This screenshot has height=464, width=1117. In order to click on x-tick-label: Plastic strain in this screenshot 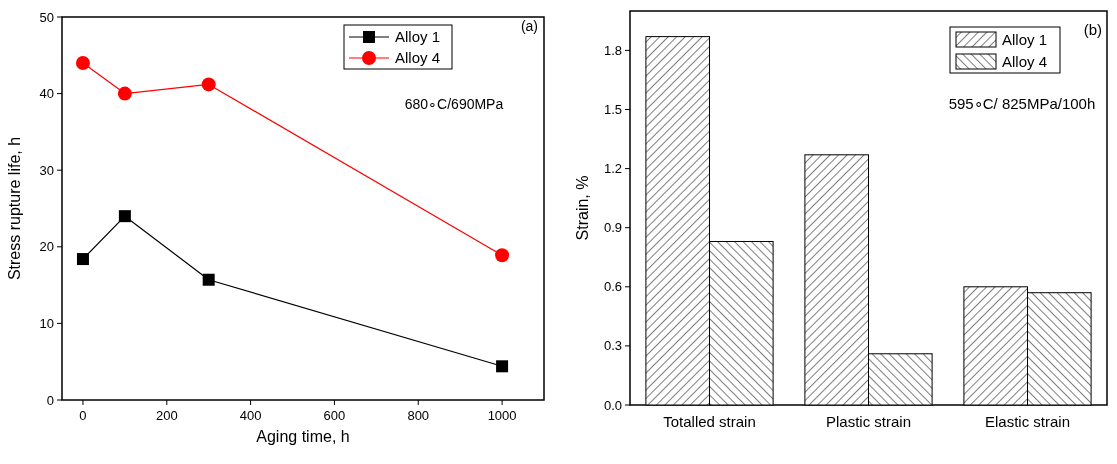, I will do `click(868, 421)`.